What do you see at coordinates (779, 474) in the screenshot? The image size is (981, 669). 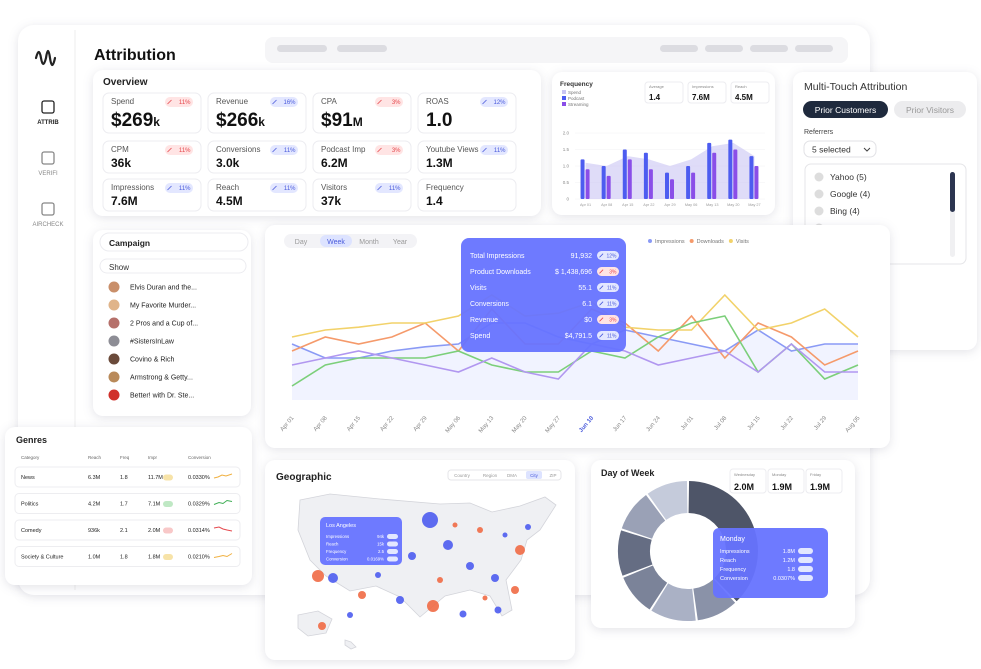 I see `stat-label: Monday` at bounding box center [779, 474].